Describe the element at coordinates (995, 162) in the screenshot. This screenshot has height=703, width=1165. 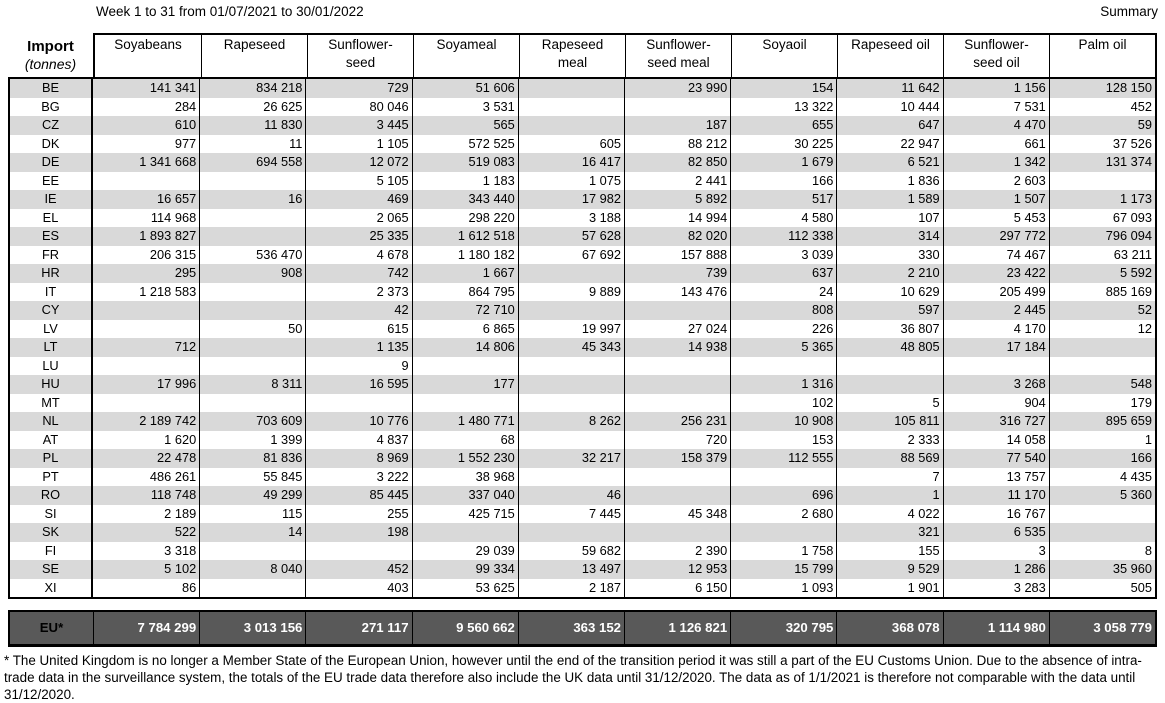
I see `value-cell: 1 342` at that location.